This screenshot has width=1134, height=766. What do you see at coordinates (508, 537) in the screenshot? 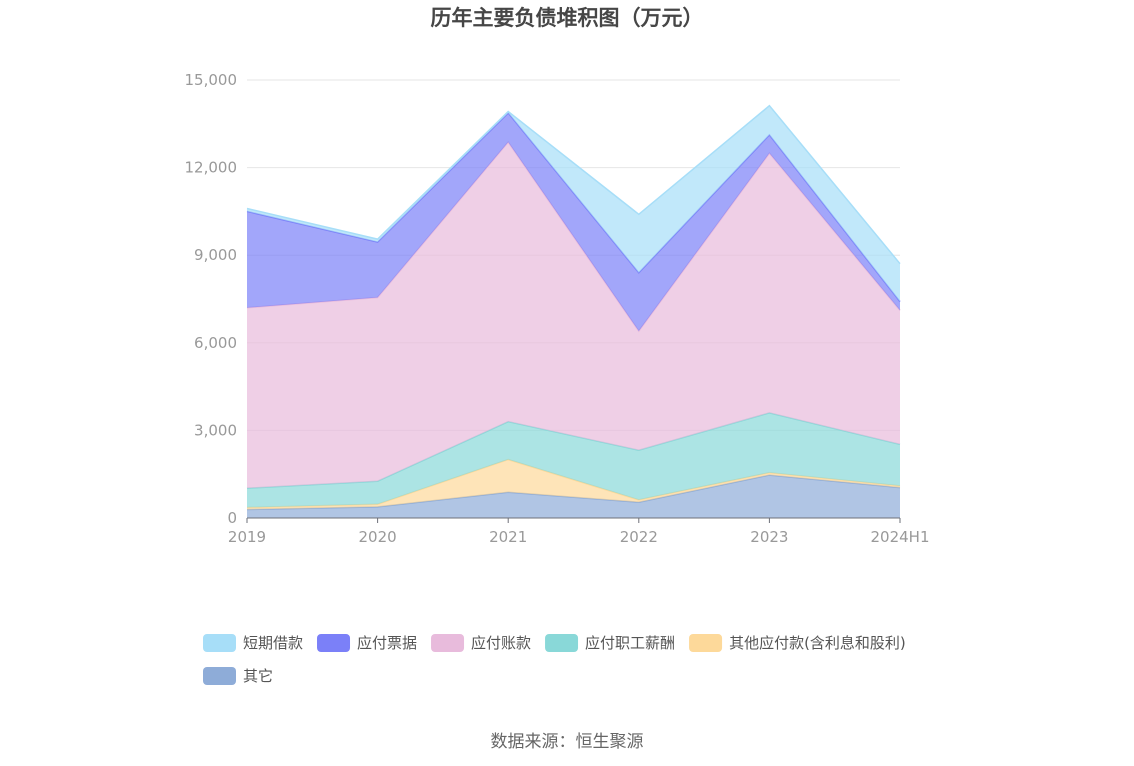
I see `x-tick-label: 2021` at bounding box center [508, 537].